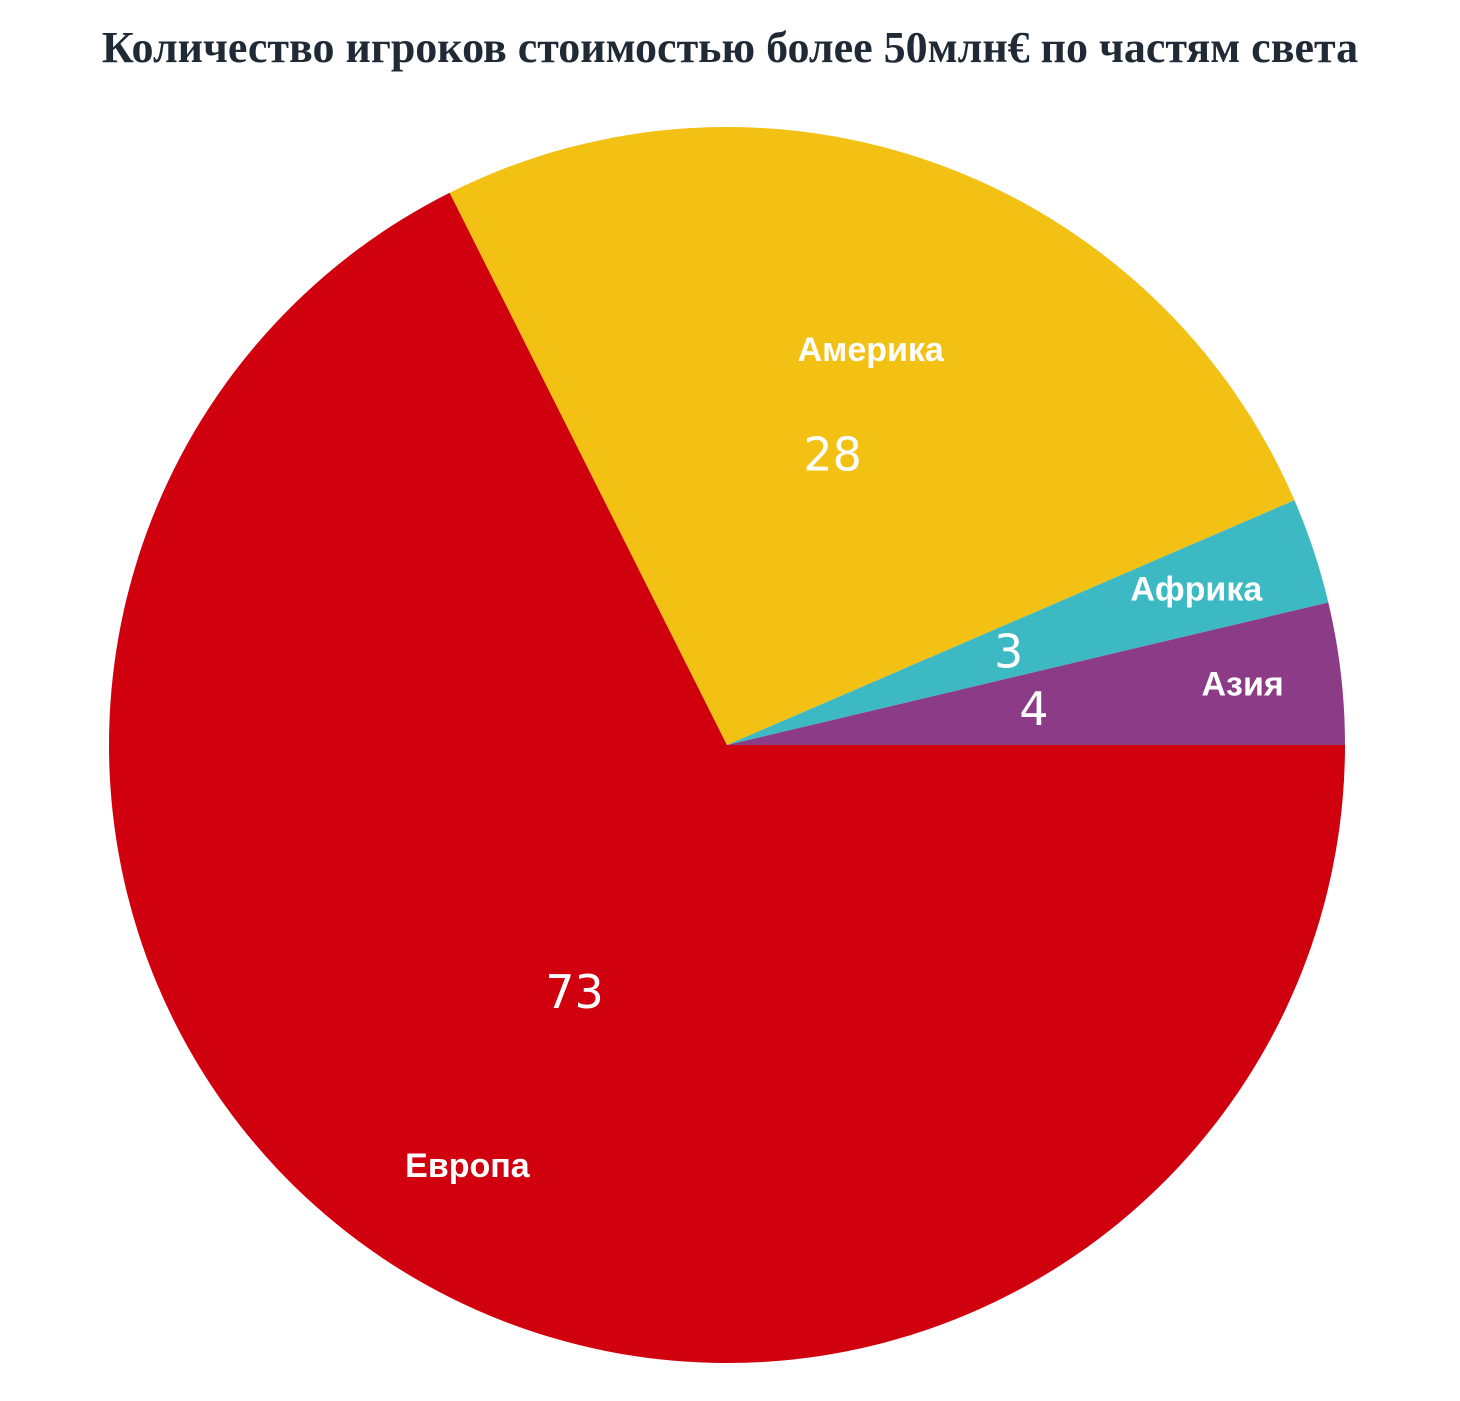 The height and width of the screenshot is (1401, 1460). Describe the element at coordinates (832, 455) in the screenshot. I see `slice-1-value-label: 28` at that location.